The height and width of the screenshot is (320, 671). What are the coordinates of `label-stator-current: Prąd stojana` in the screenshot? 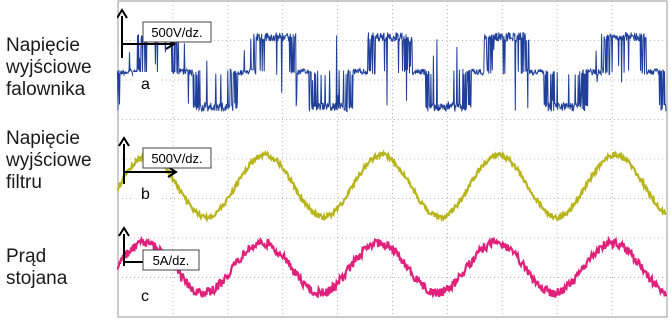 It's located at (62, 268).